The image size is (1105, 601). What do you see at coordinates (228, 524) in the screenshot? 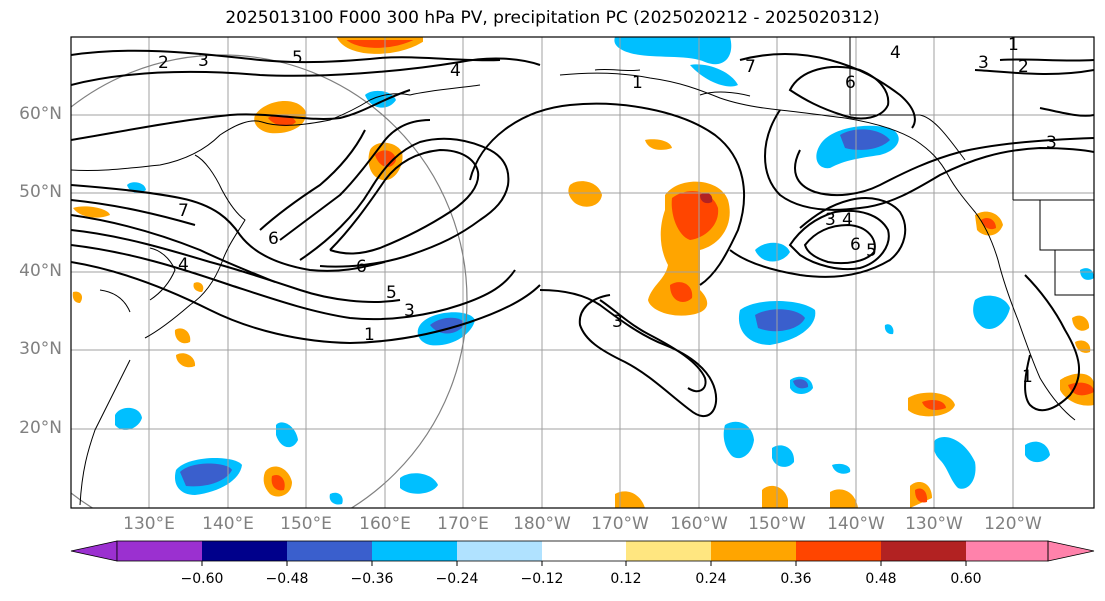
I see `lon-label: 140°E` at bounding box center [228, 524].